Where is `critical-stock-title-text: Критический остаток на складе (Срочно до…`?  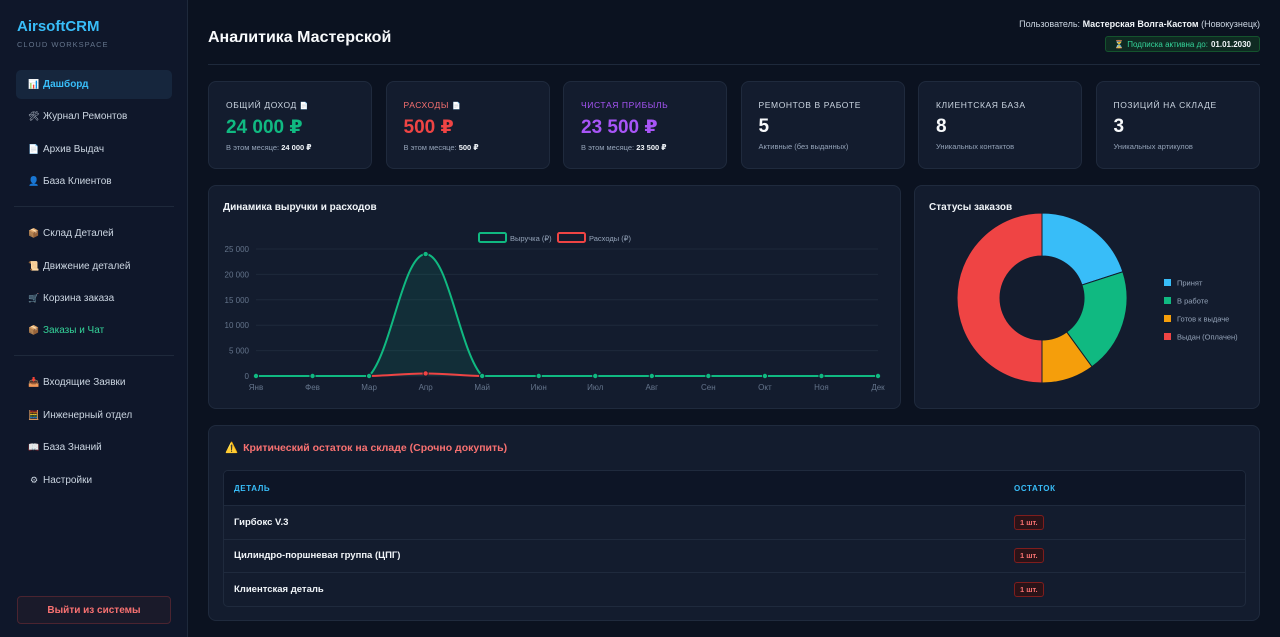 critical-stock-title-text: Критический остаток на складе (Срочно до… is located at coordinates (375, 447).